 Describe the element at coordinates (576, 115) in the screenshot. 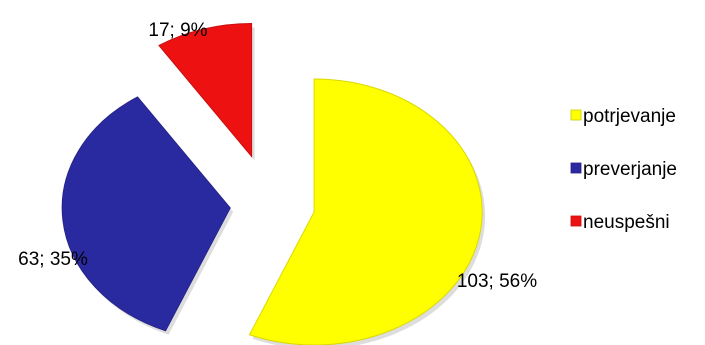

I see `legend-swatch-potrjevanje` at that location.